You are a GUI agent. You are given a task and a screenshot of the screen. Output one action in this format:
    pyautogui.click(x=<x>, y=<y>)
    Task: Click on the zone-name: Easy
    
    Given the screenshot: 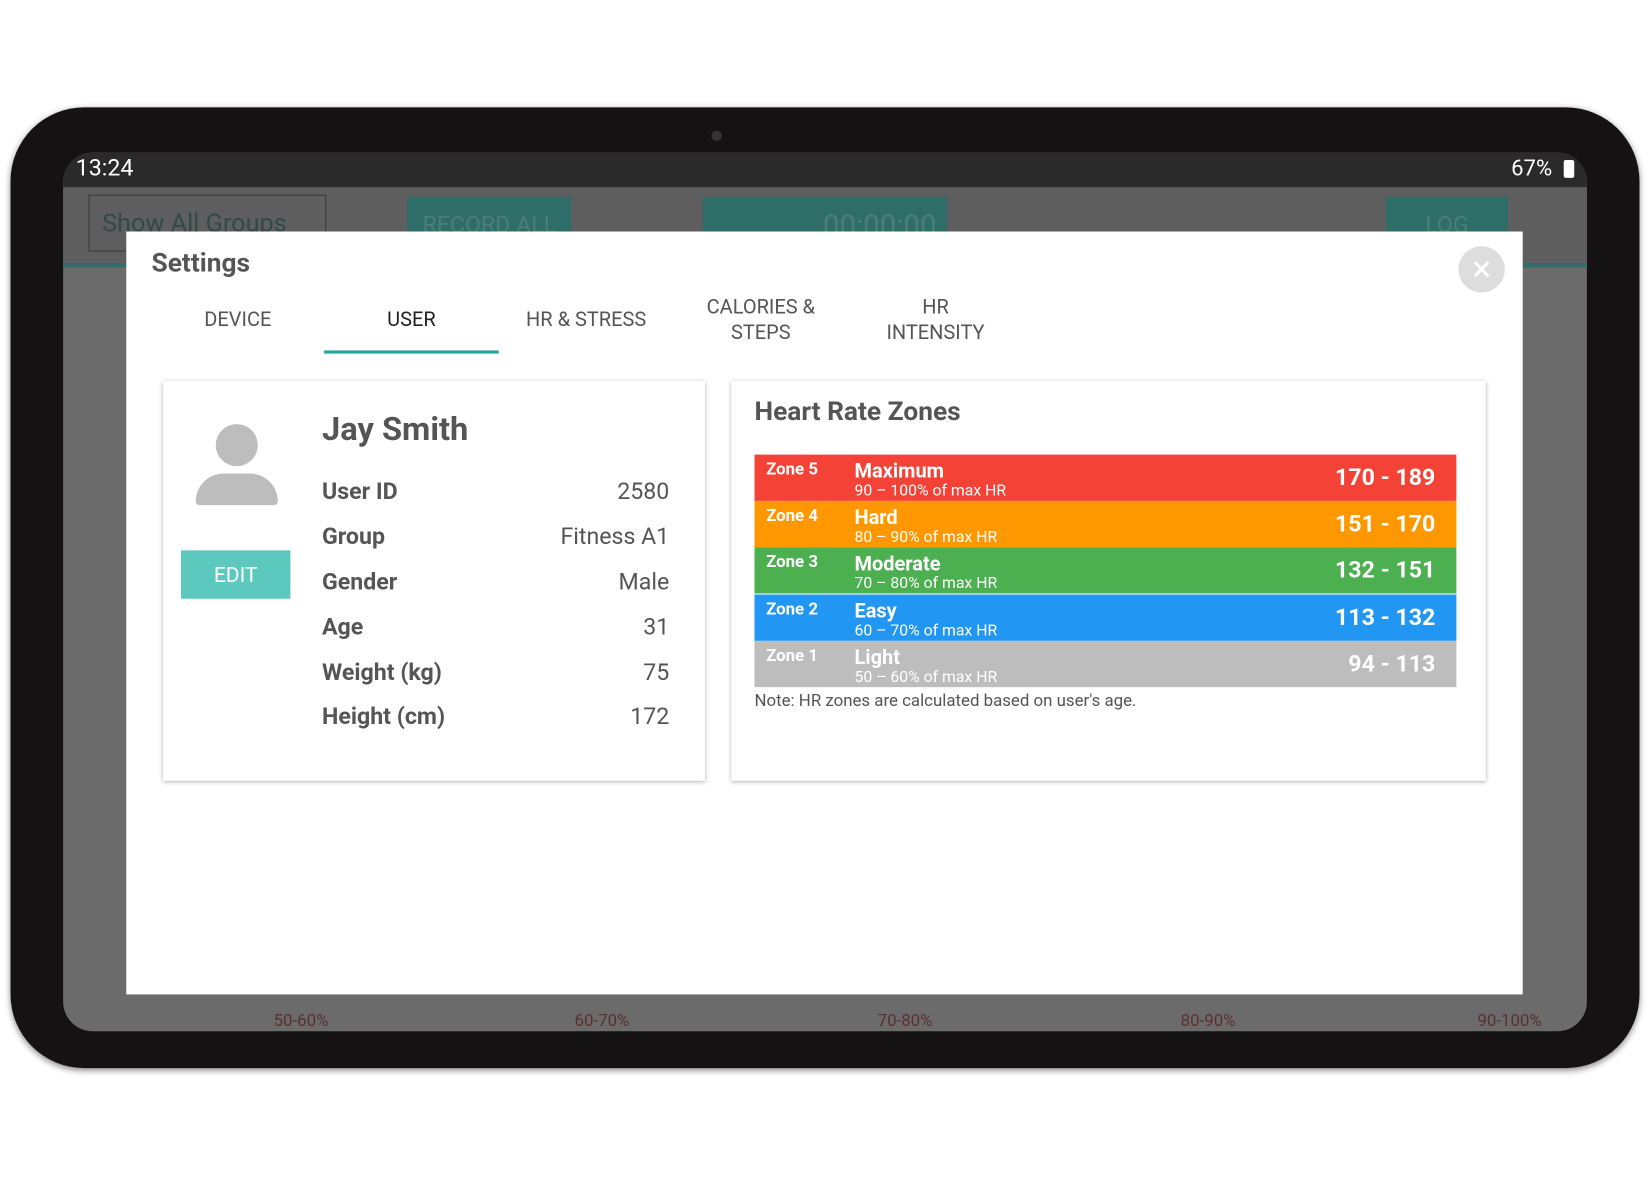 What is the action you would take?
    pyautogui.click(x=875, y=610)
    